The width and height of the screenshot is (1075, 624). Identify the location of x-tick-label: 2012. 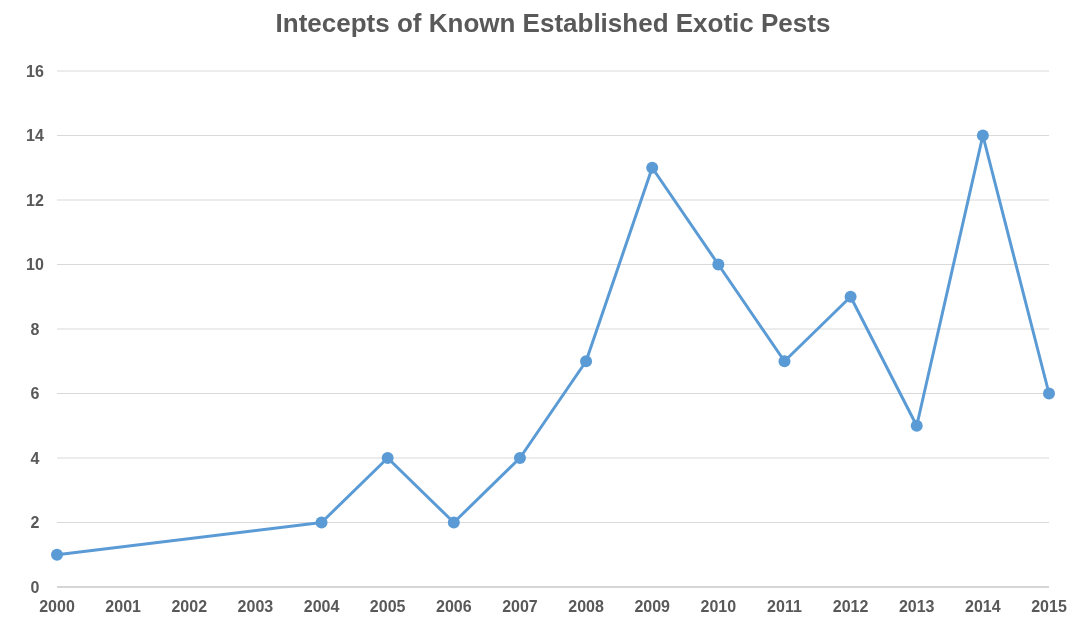
(850, 606).